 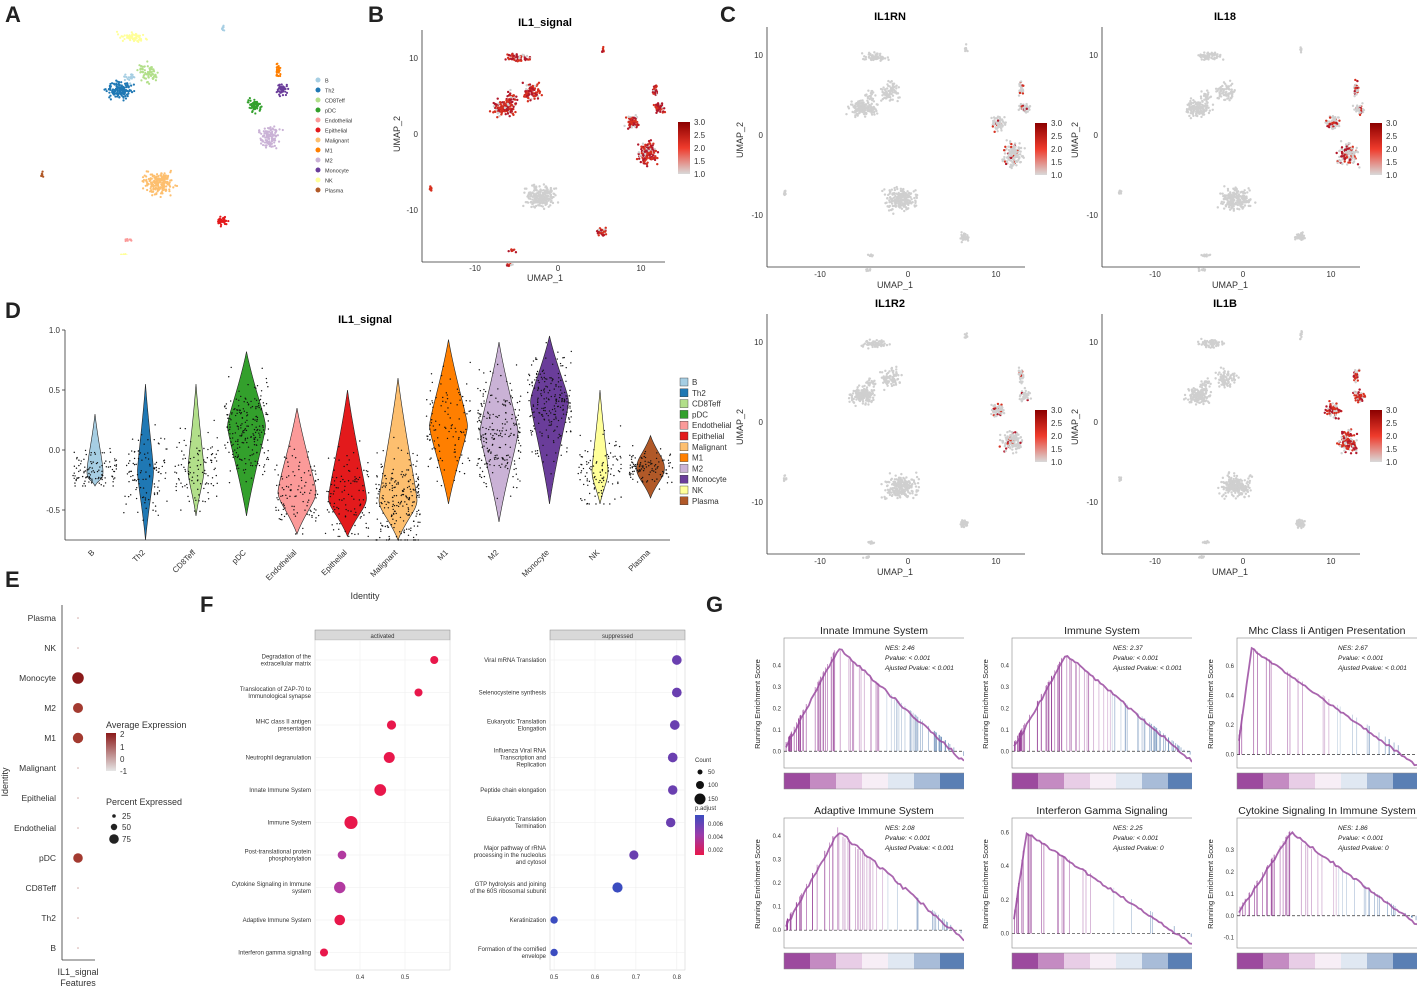 What do you see at coordinates (1057, 423) in the screenshot?
I see `scale-tick: 2.5` at bounding box center [1057, 423].